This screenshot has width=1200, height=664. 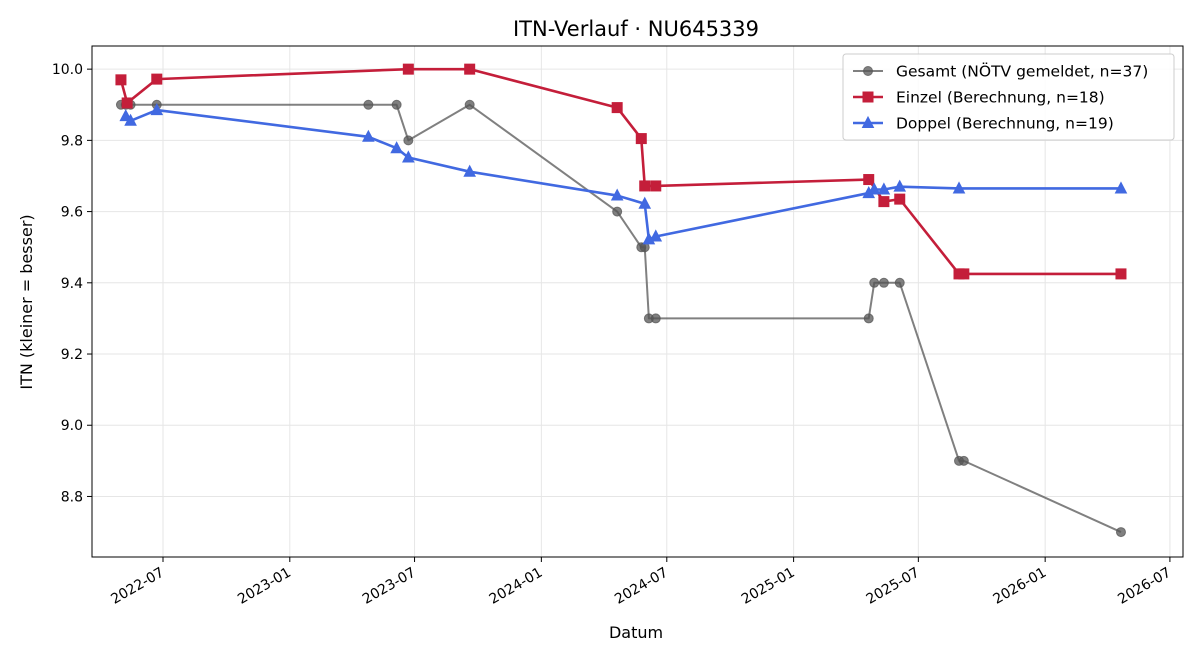 I want to click on y-axis-label: ITN (kleiner = besser), so click(x=26, y=301).